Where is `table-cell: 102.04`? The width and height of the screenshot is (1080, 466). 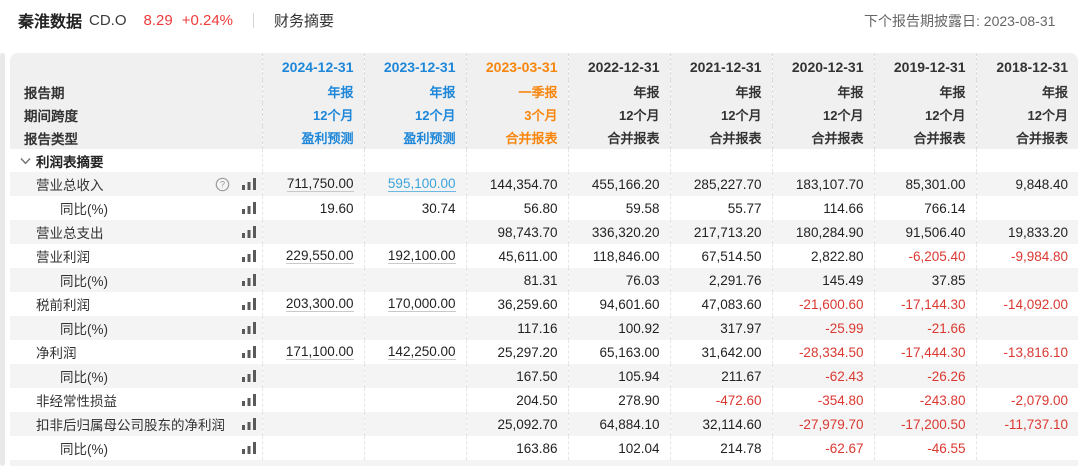 table-cell: 102.04 is located at coordinates (618, 448).